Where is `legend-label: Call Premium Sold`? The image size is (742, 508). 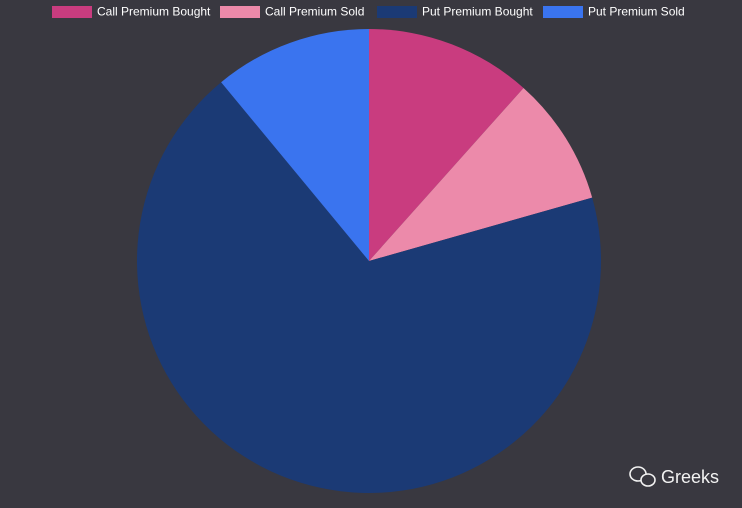
legend-label: Call Premium Sold is located at coordinates (314, 12).